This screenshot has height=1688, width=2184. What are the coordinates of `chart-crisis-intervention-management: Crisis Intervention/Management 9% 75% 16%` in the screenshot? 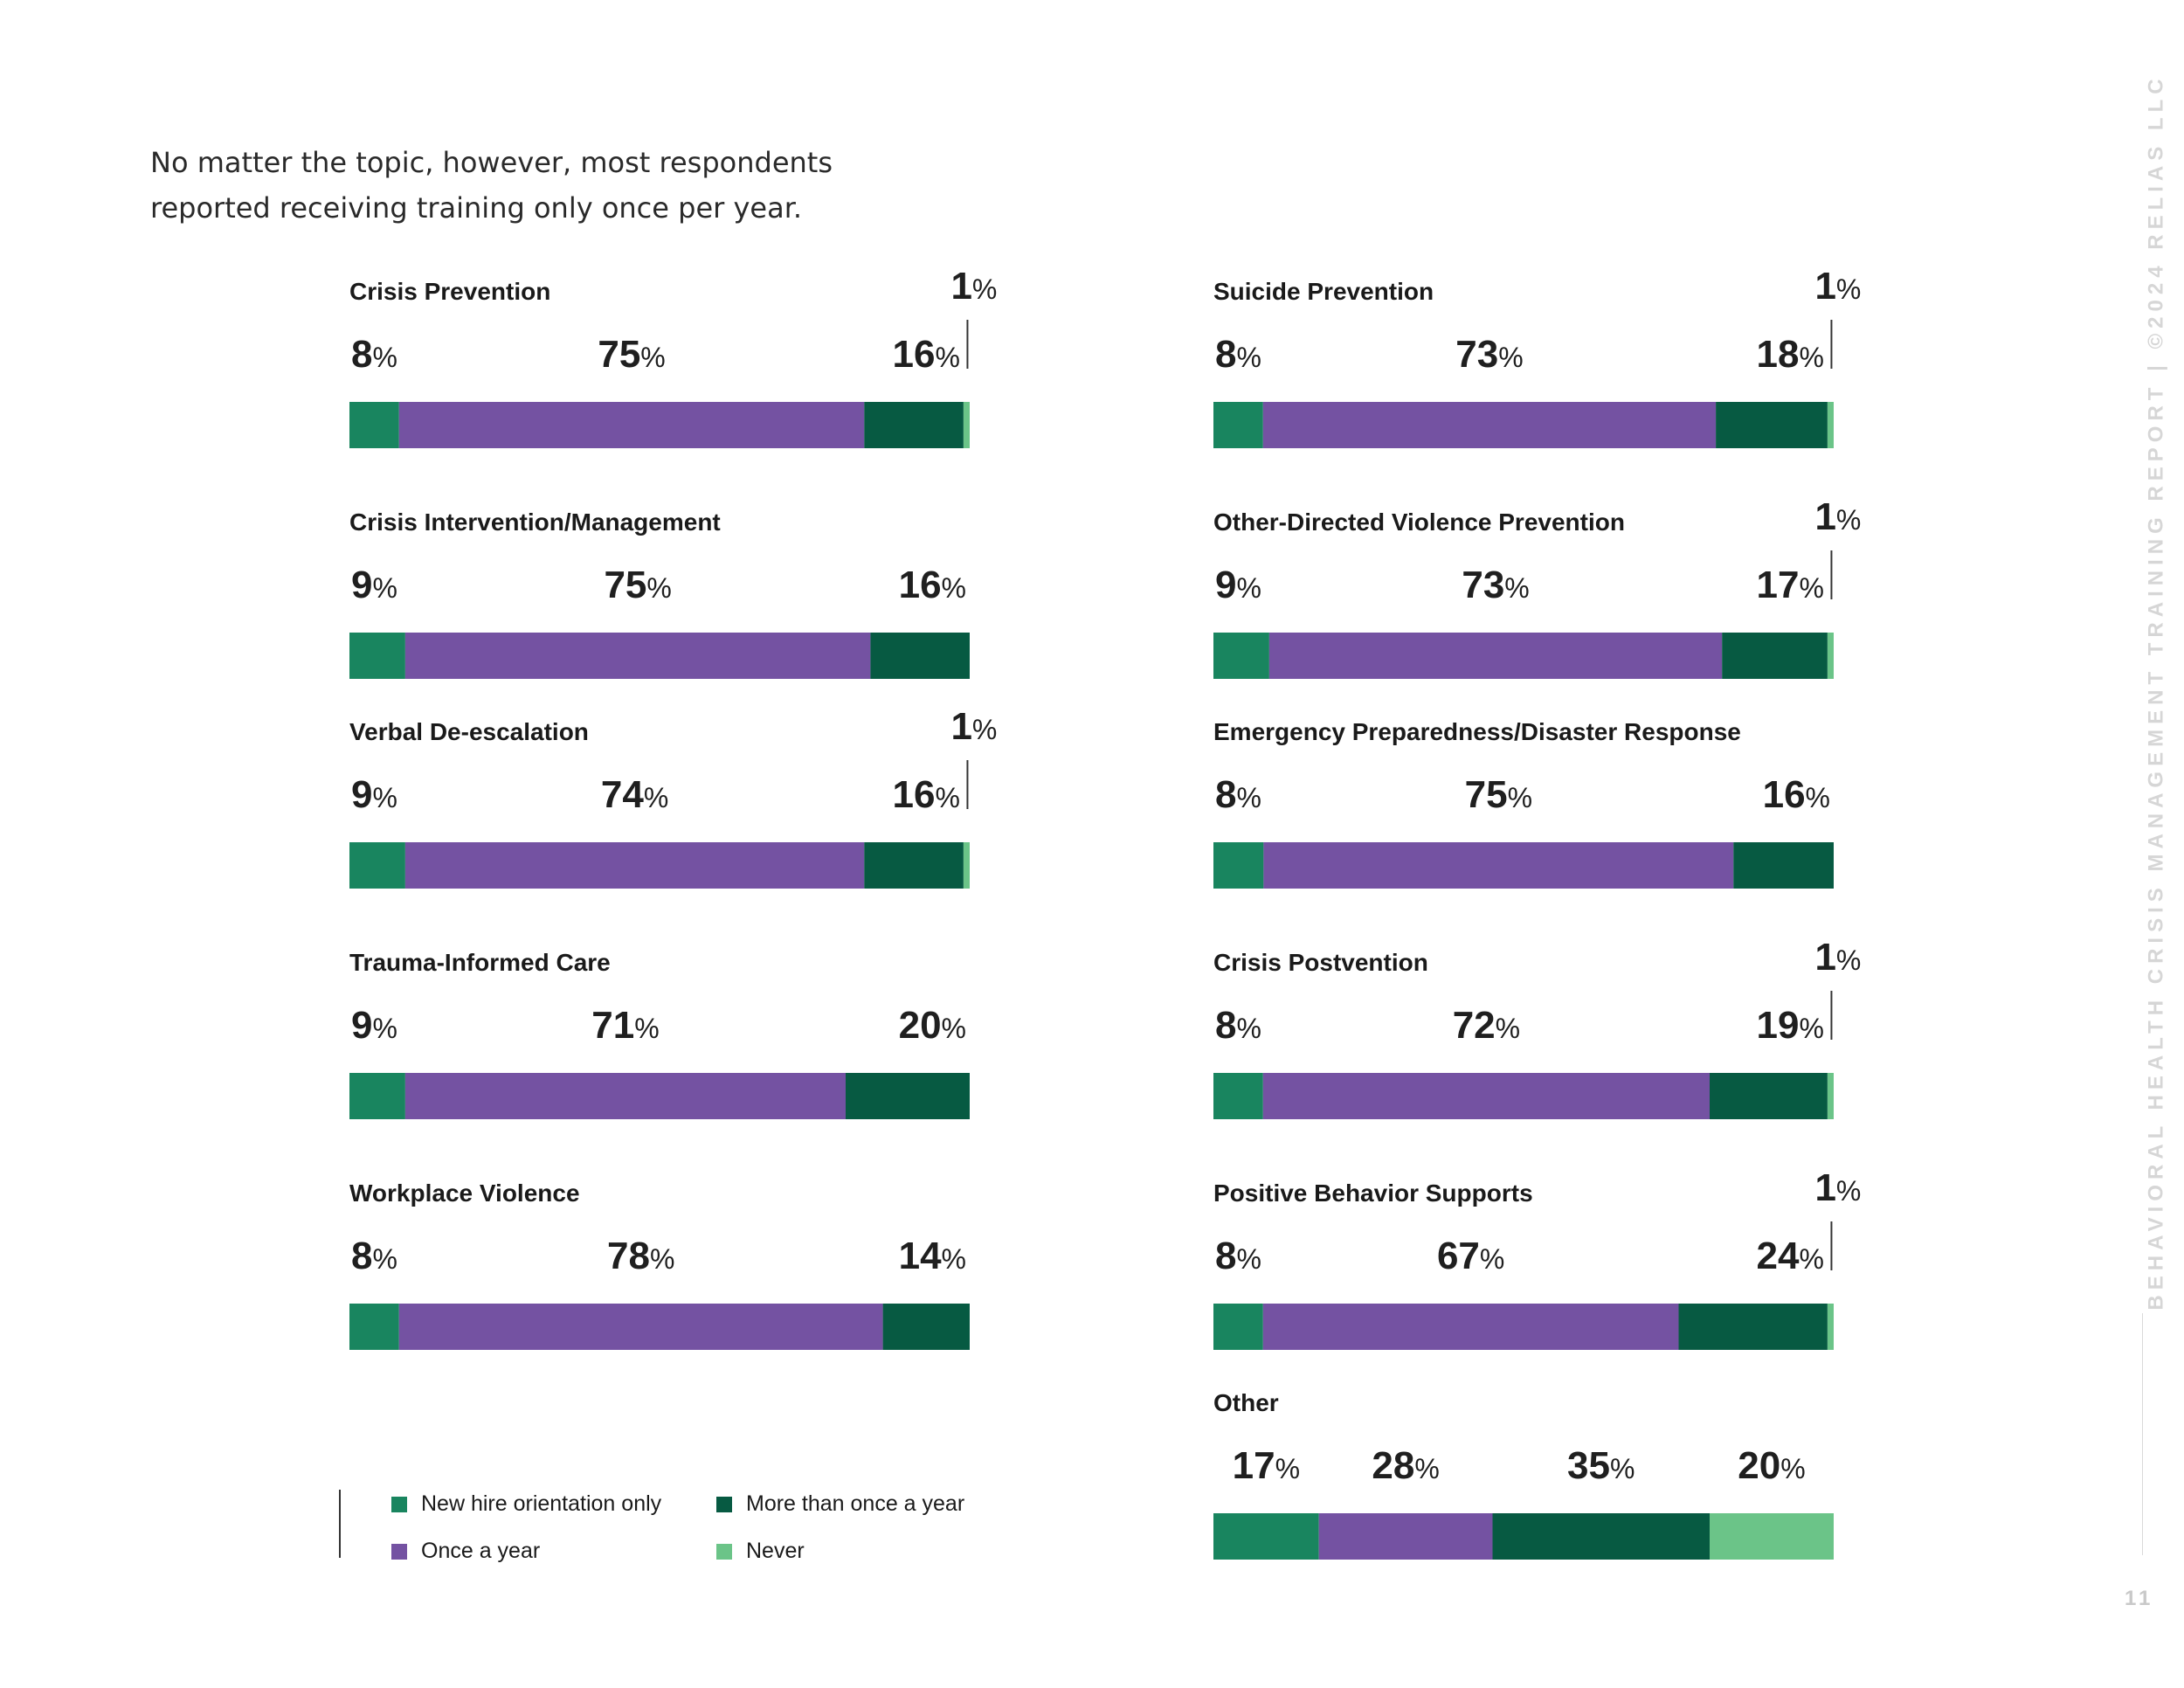 It's located at (681, 613).